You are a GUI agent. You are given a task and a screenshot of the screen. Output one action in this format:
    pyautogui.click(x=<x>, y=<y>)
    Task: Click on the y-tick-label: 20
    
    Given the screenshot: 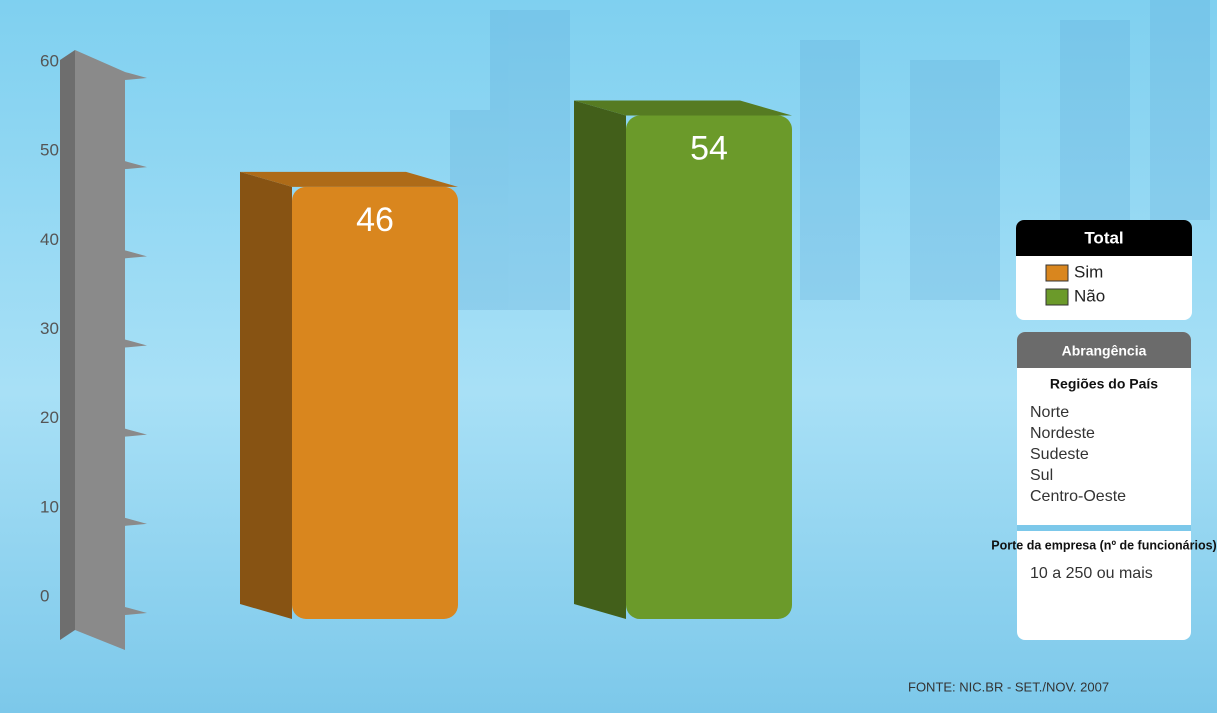 What is the action you would take?
    pyautogui.click(x=49, y=417)
    